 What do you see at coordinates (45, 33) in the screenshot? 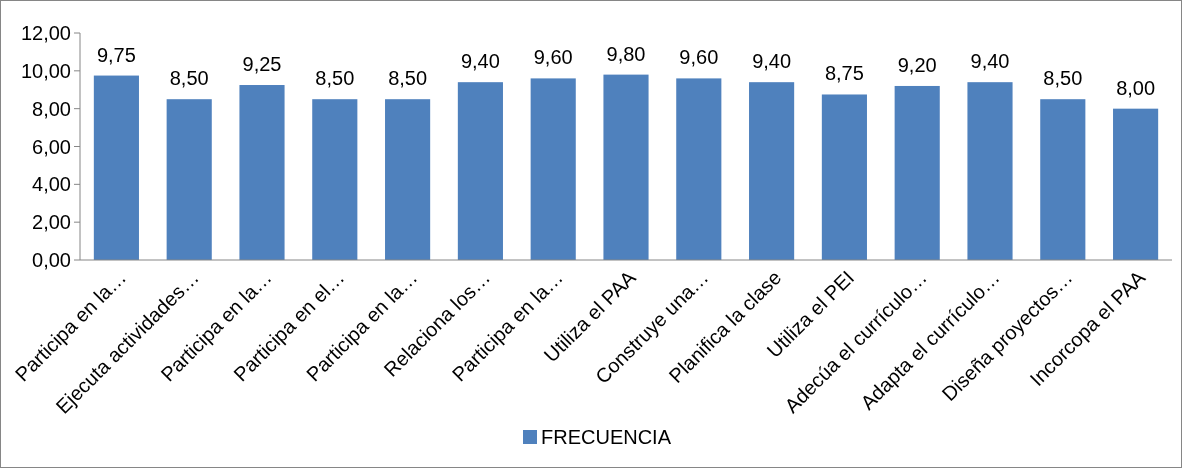
I see `y-tick-label: 12,00` at bounding box center [45, 33].